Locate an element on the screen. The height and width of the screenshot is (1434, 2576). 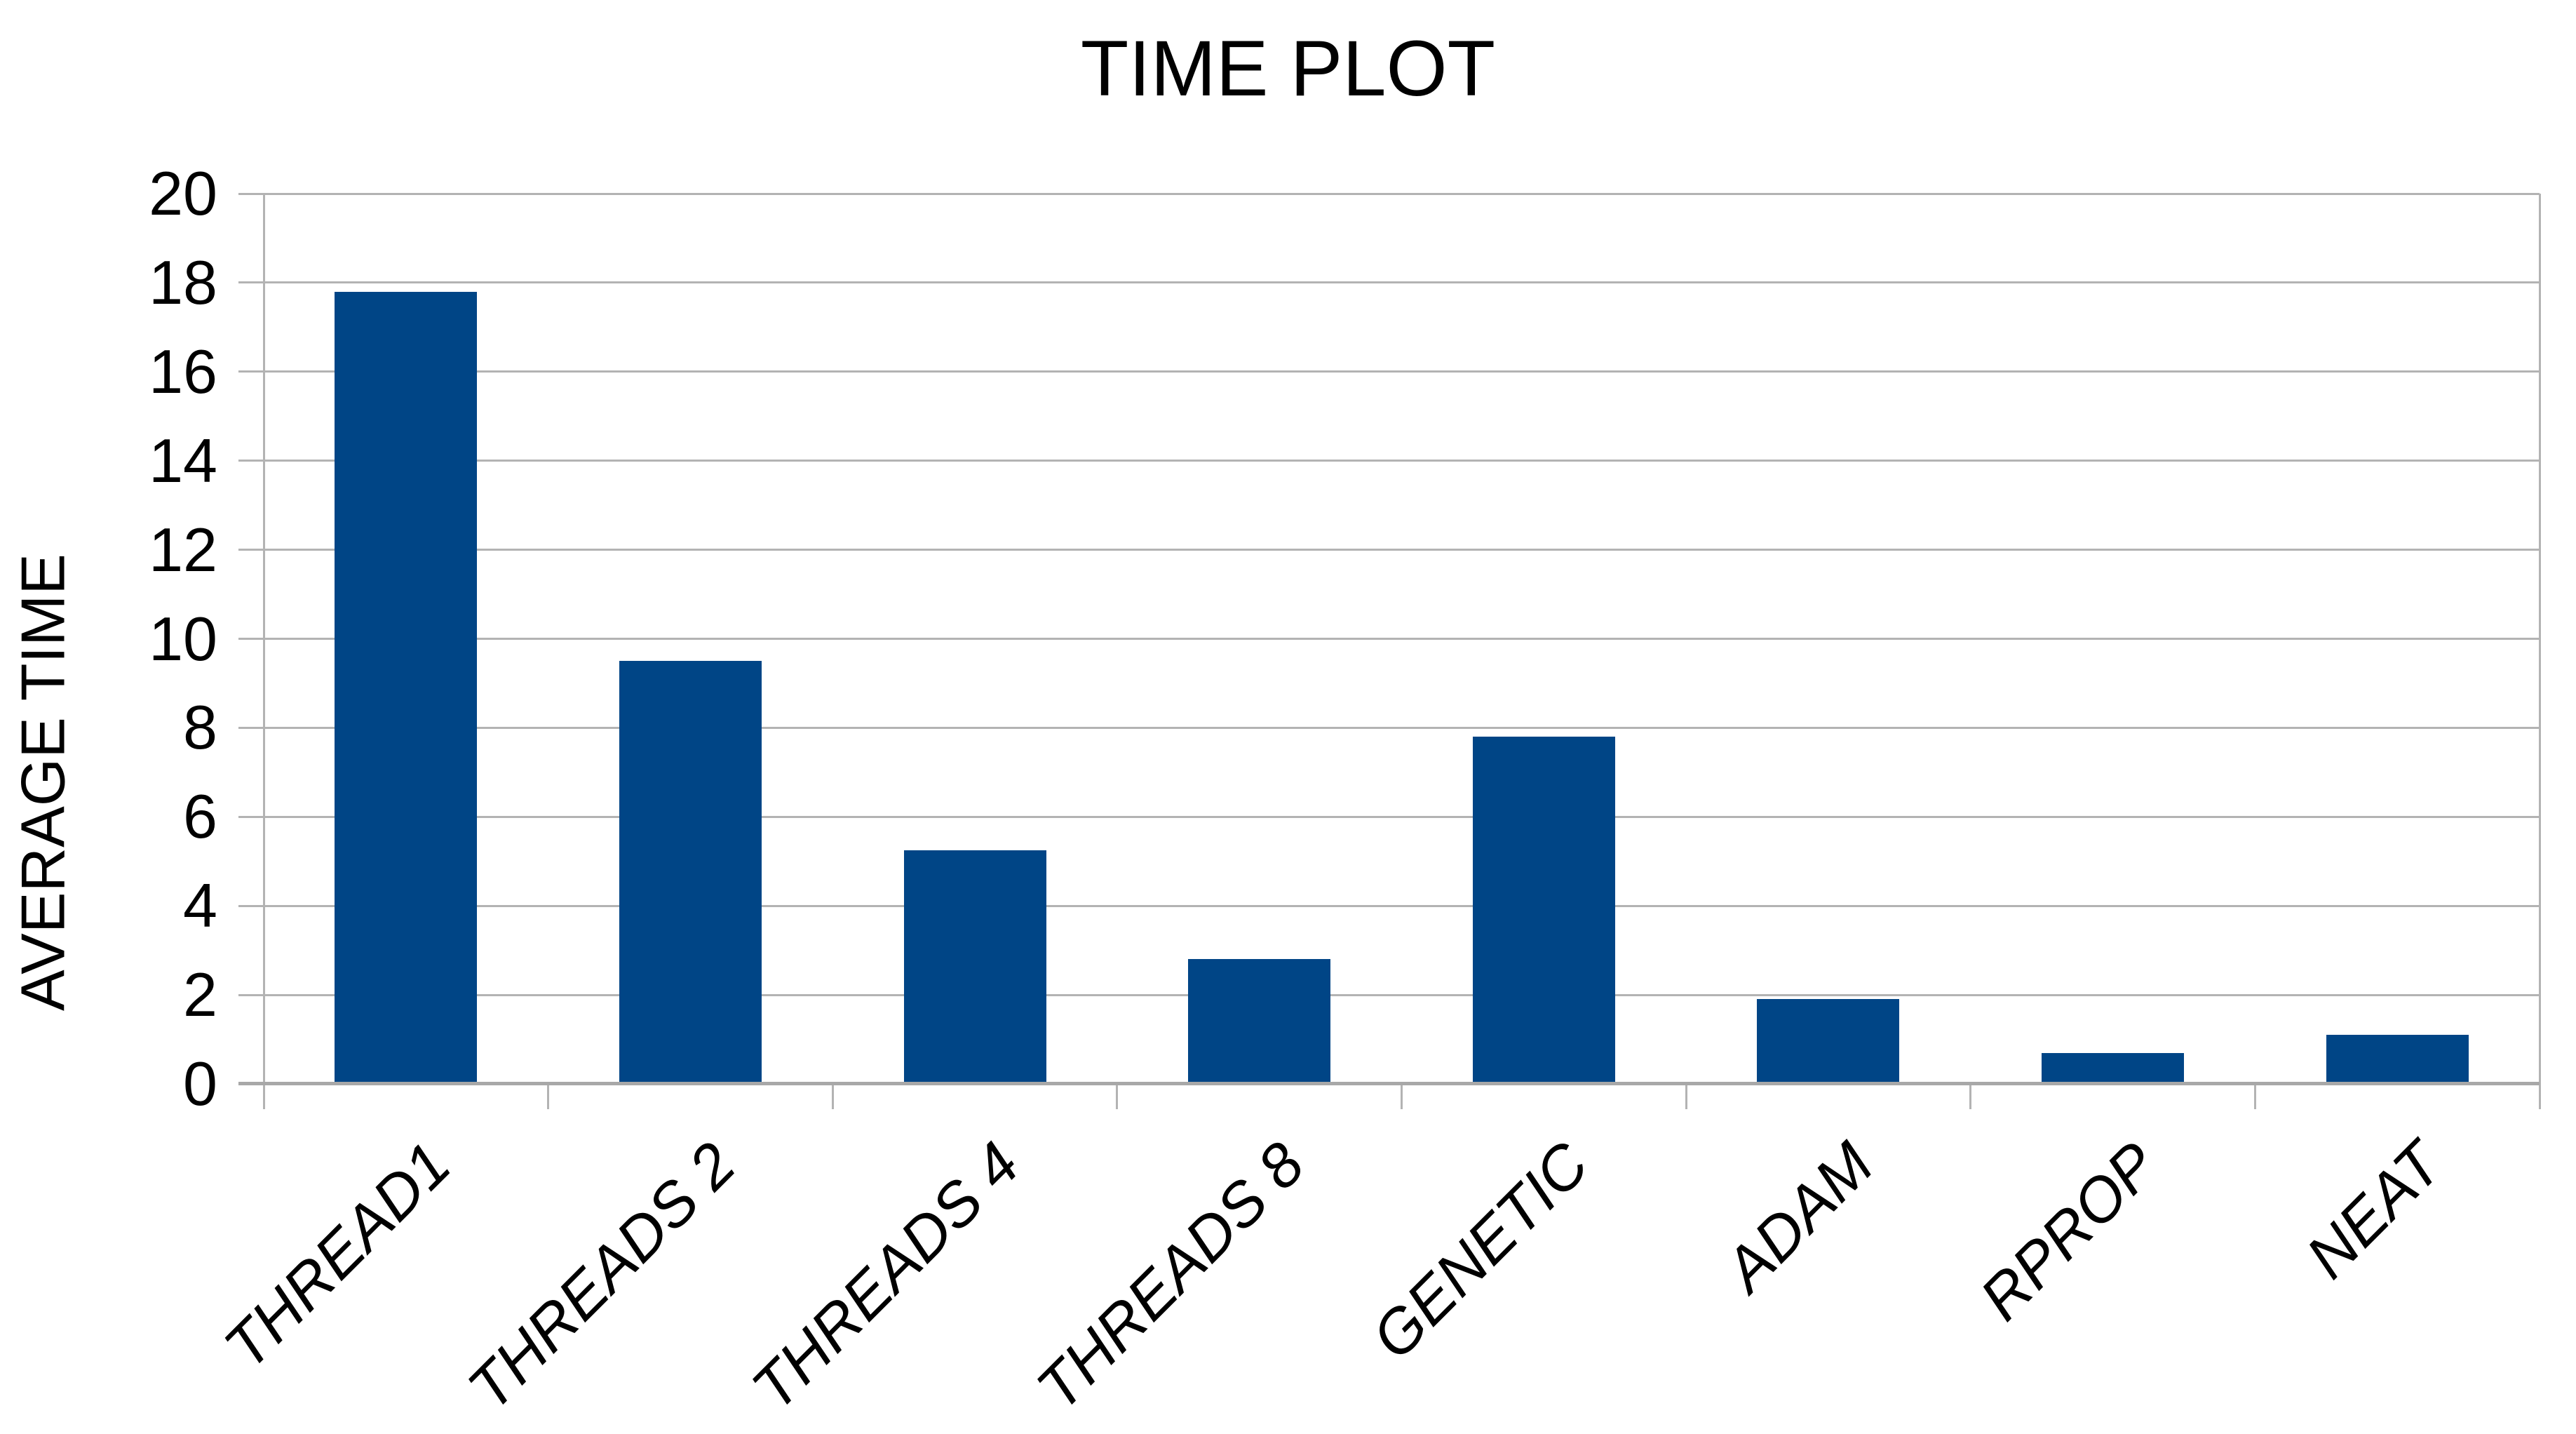
x-axis-category-label: THREAD1 is located at coordinates (337, 1256).